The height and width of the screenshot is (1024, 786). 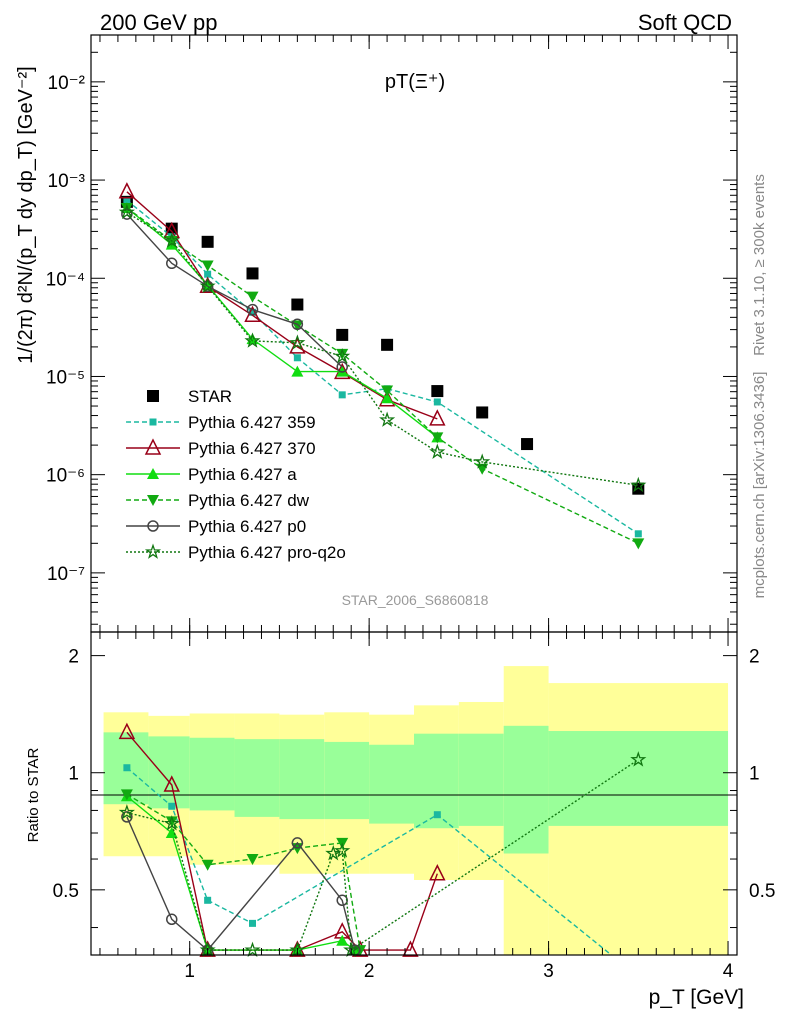 I want to click on x-tick-label: 1, so click(x=189, y=971).